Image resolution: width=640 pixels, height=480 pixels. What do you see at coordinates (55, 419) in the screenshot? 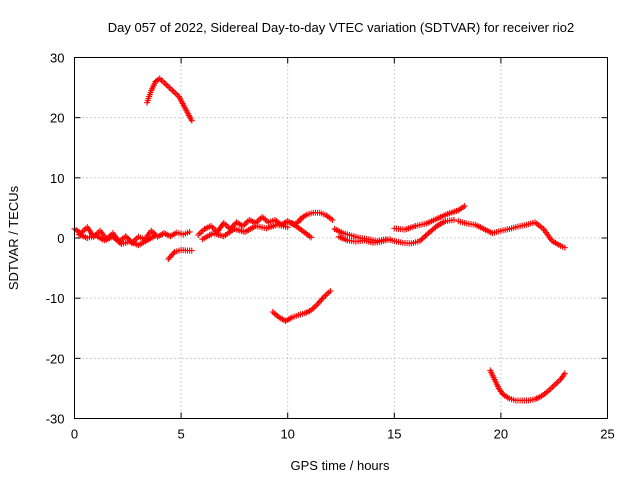
I see `y-tick-label: -30` at bounding box center [55, 419].